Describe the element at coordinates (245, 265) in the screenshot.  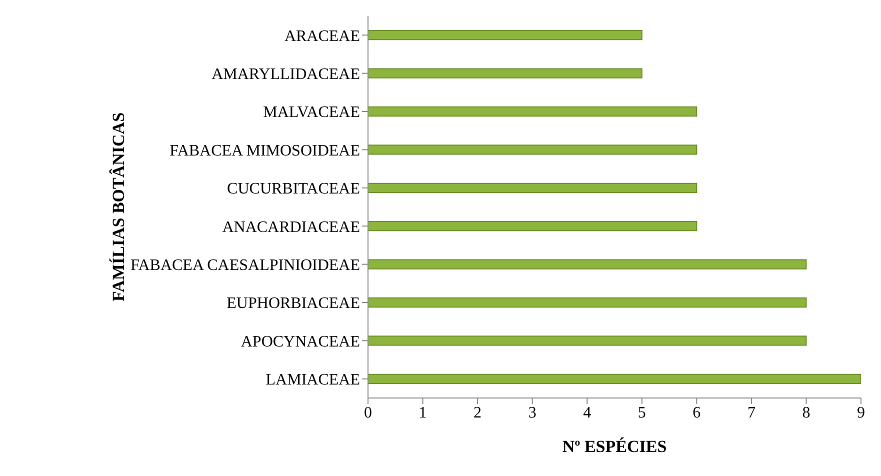
I see `y-tick-label: FABACEA CAESALPINIOIDEAE` at that location.